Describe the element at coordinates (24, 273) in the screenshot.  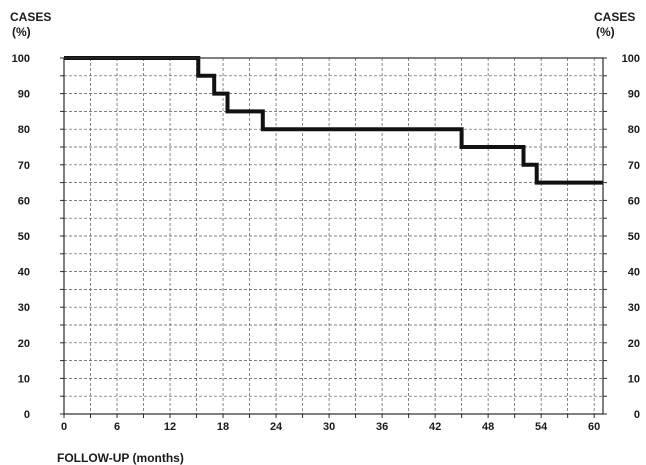
I see `left-y-tick-label: 40` at that location.